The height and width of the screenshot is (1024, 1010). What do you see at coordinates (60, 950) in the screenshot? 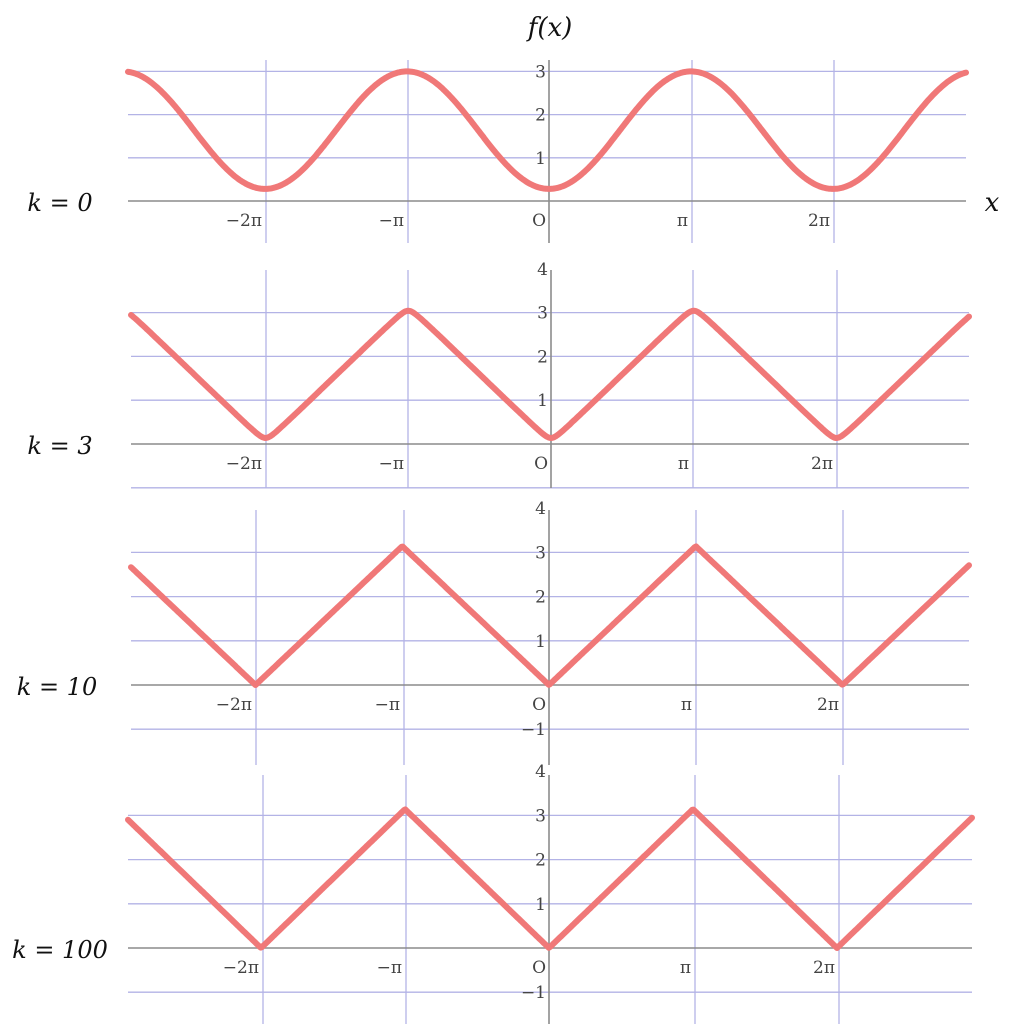
I see `panel-label: k = 100` at bounding box center [60, 950].